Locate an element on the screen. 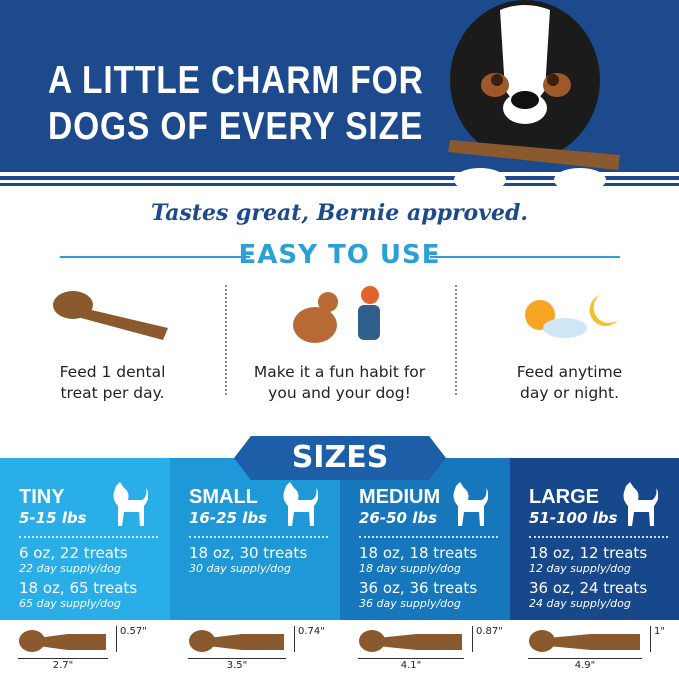  pack-size: 18 oz, 12 treats is located at coordinates (588, 553).